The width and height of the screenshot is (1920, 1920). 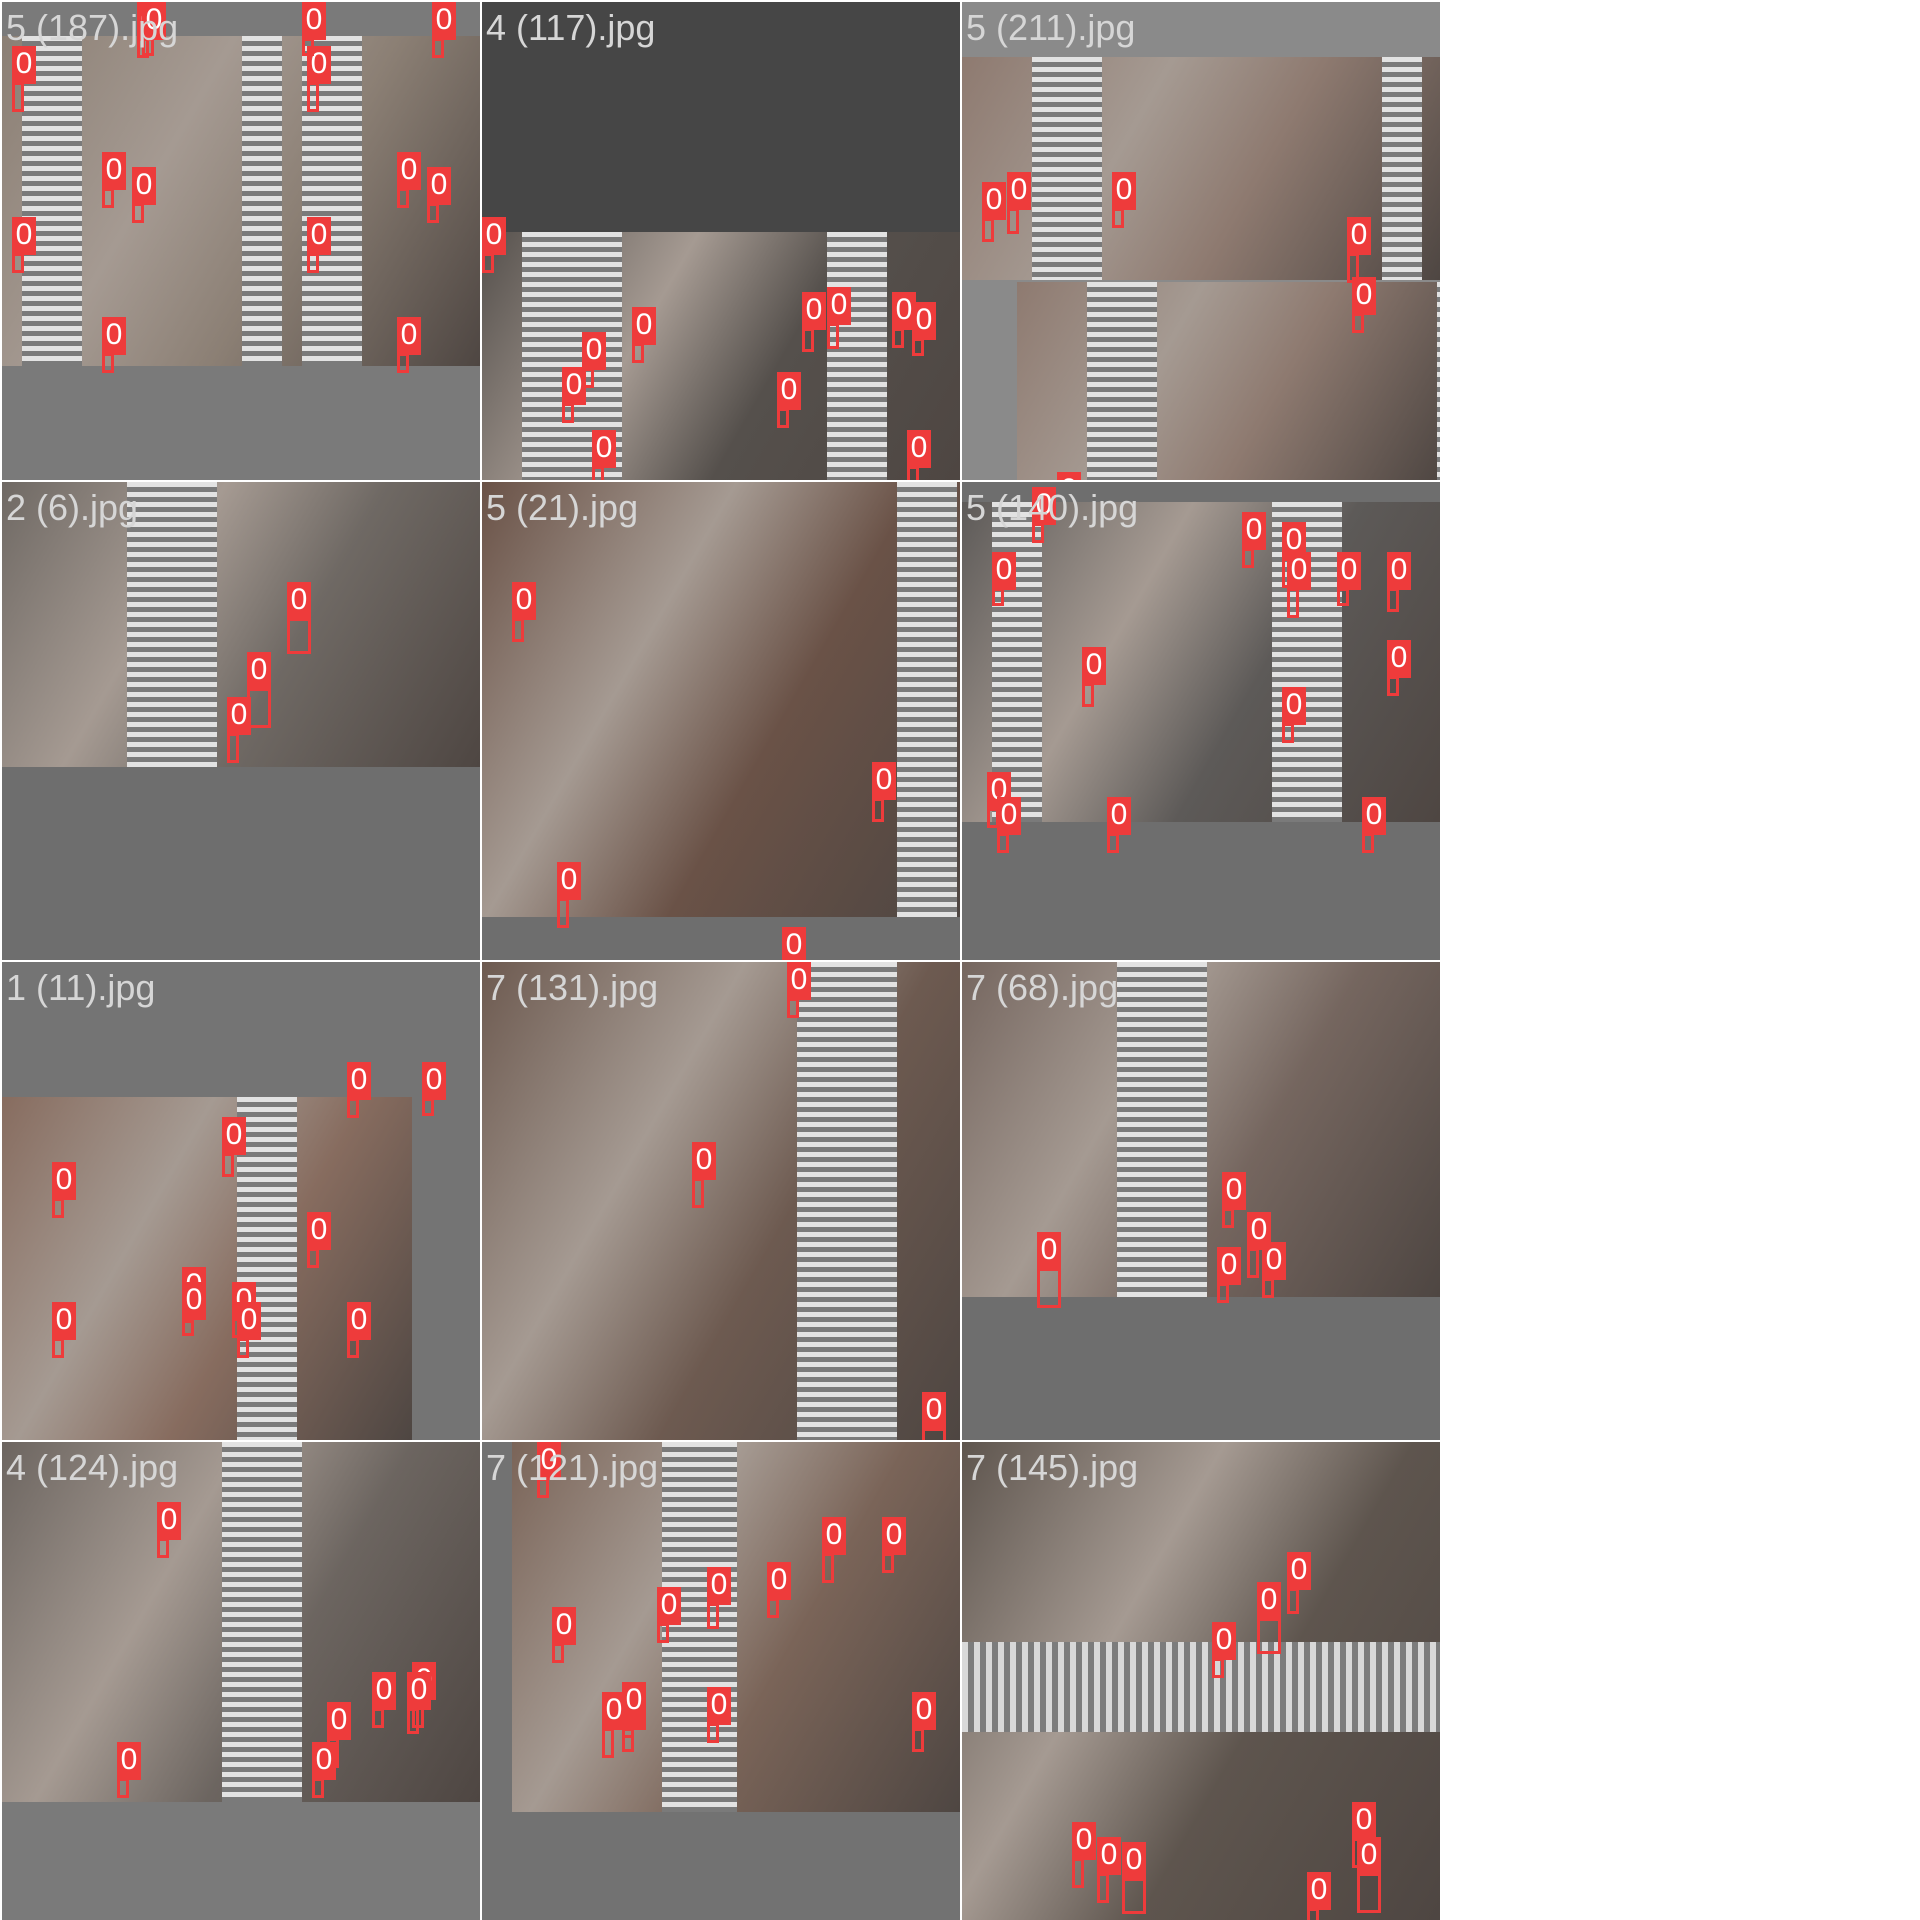 What do you see at coordinates (1052, 507) in the screenshot?
I see `tile-filename: 5 (140).jpg` at bounding box center [1052, 507].